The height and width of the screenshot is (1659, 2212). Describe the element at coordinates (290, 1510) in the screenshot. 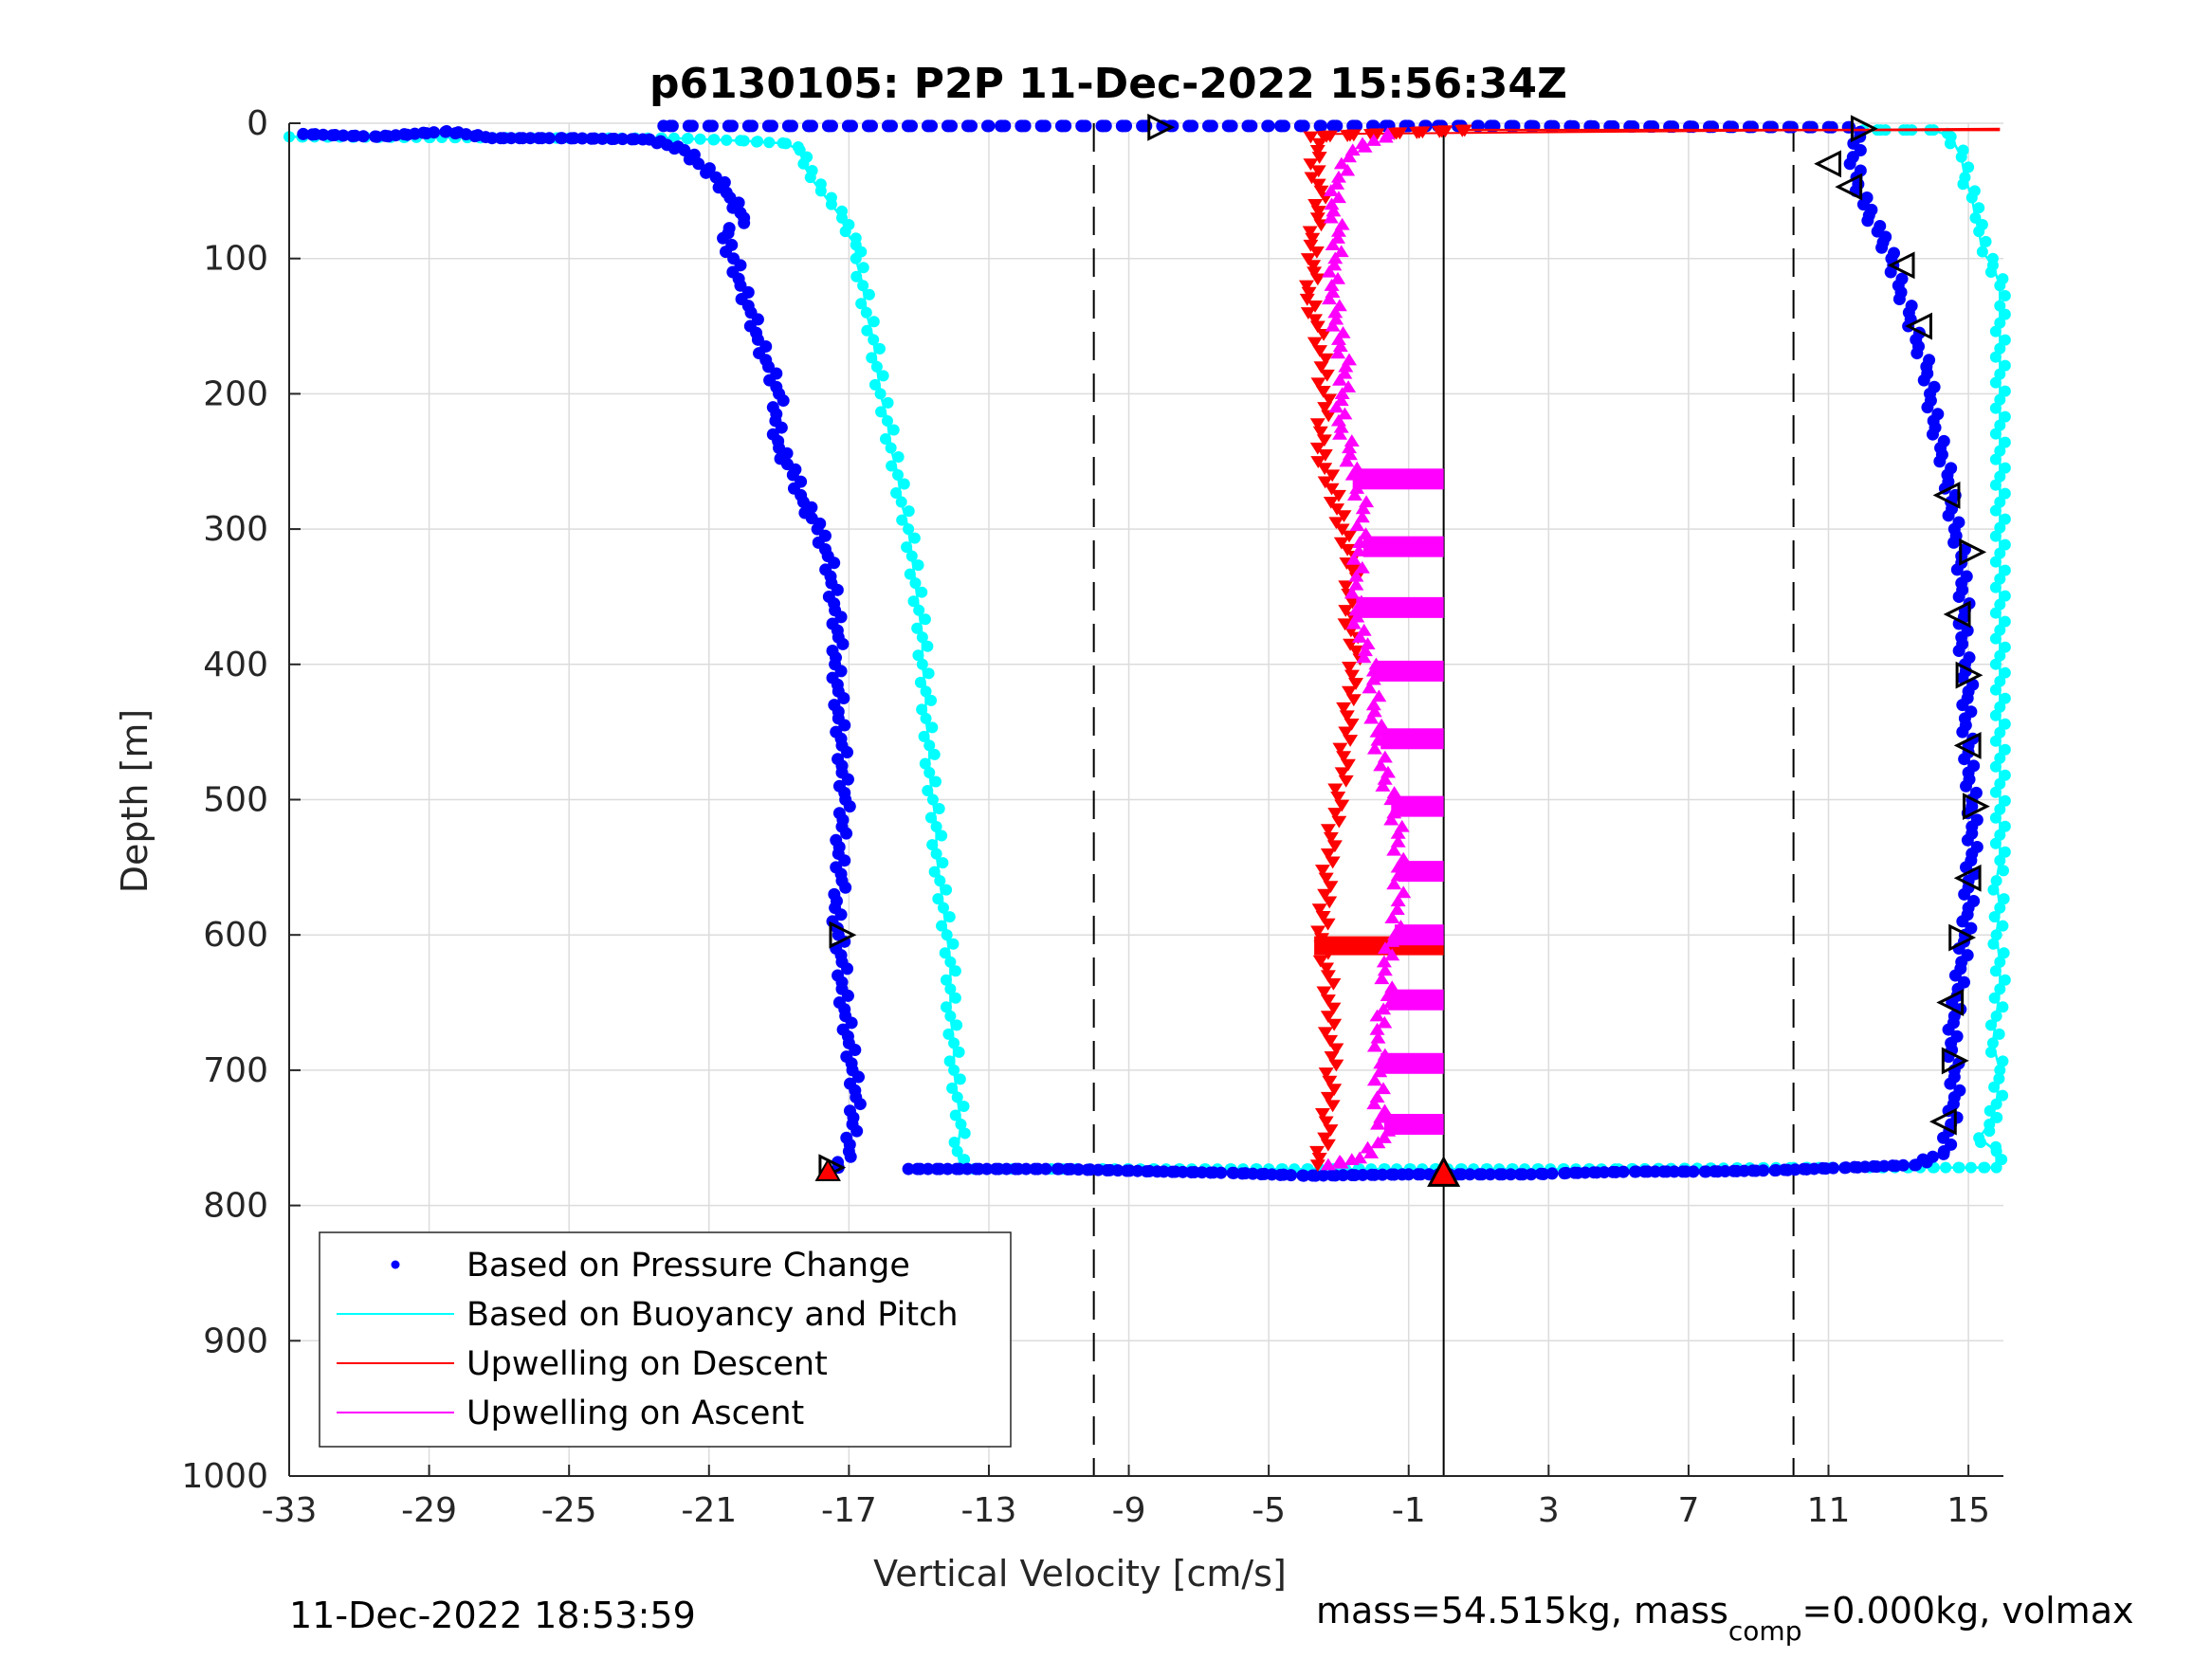

I see `x-tick-label: -33` at that location.